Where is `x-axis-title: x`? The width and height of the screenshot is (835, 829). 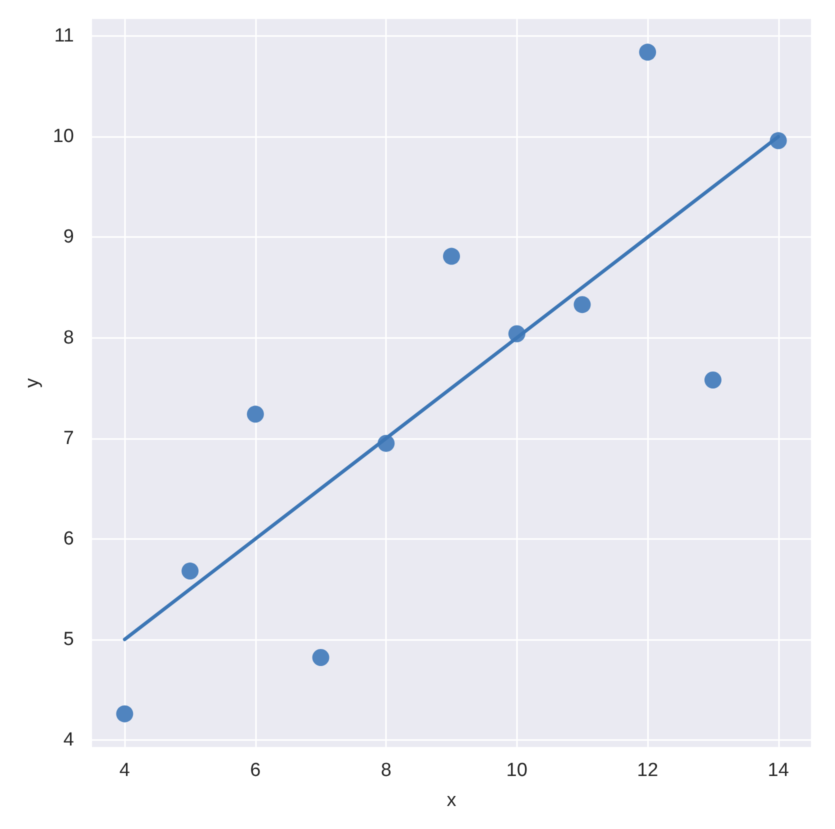
x-axis-title: x is located at coordinates (451, 800).